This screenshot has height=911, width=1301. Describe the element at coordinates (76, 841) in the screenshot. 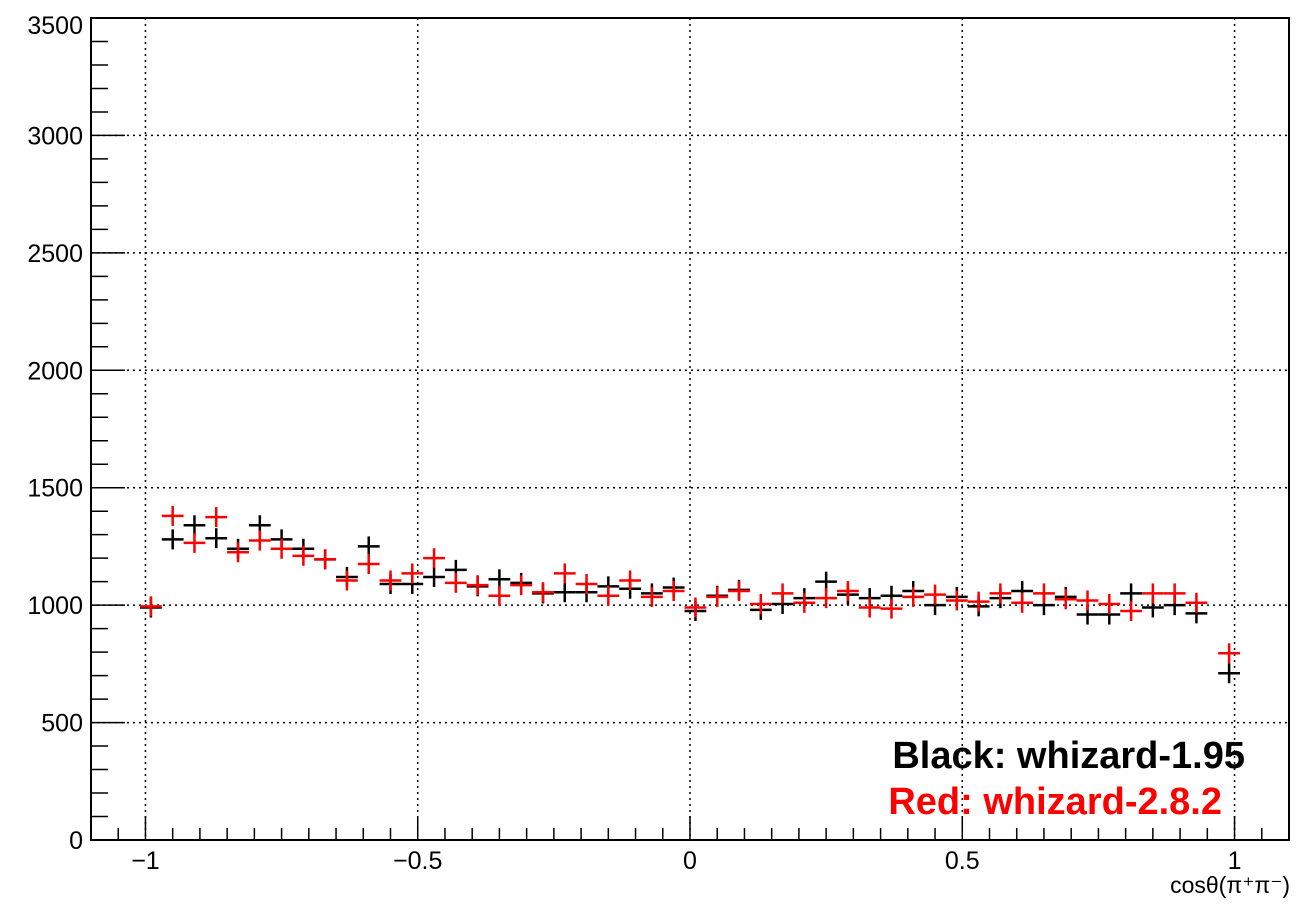

I see `y-tick-label: 0` at that location.